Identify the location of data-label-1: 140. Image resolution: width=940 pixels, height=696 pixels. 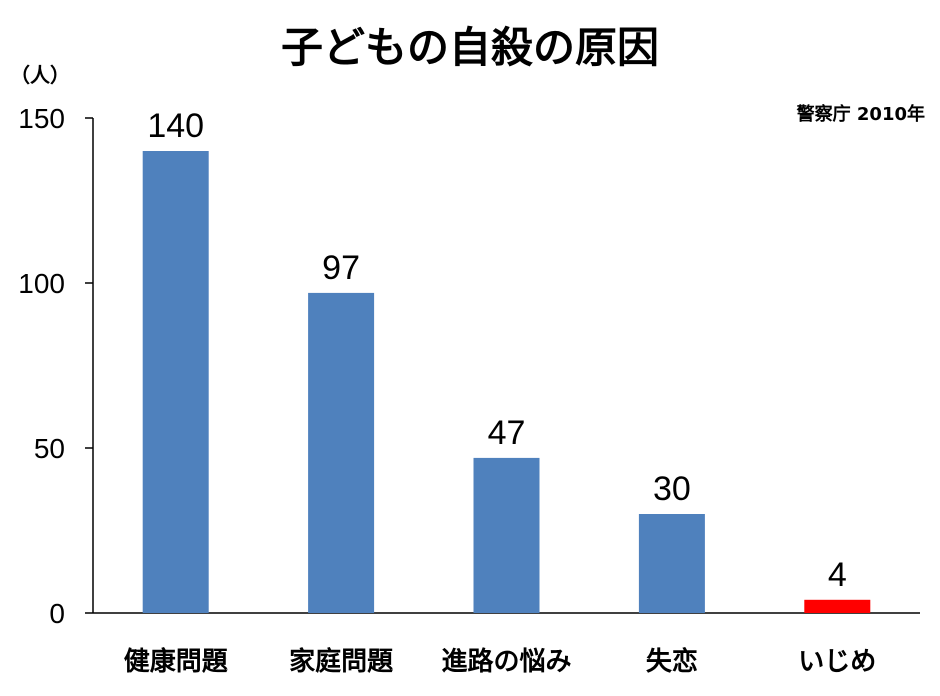
(175, 126).